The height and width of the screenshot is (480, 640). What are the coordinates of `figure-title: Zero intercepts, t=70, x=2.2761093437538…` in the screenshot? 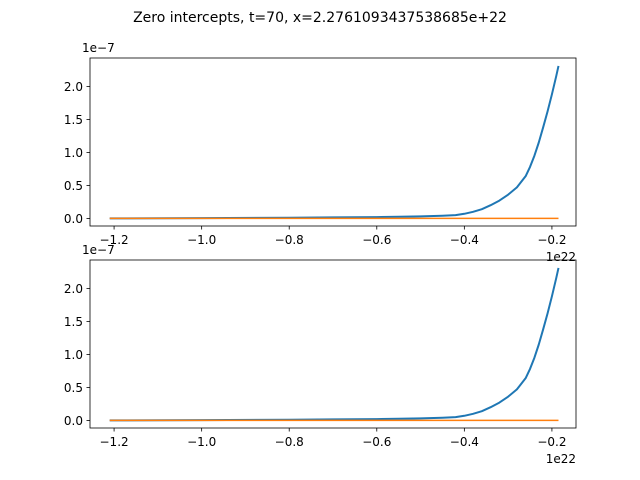 It's located at (320, 18).